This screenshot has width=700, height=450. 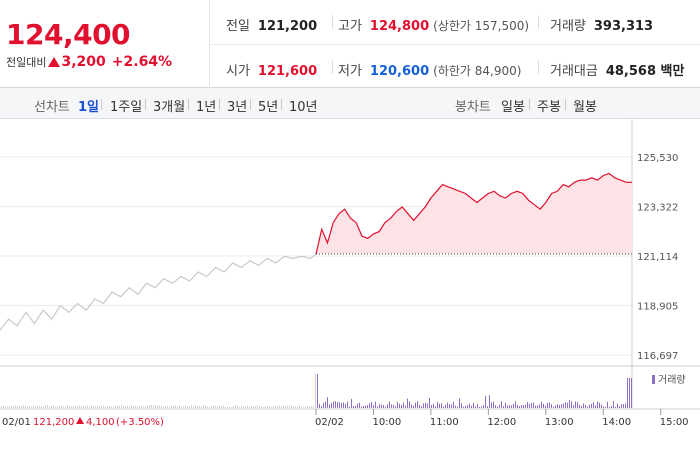 What do you see at coordinates (303, 107) in the screenshot?
I see `period-10year-tab: 10년` at bounding box center [303, 107].